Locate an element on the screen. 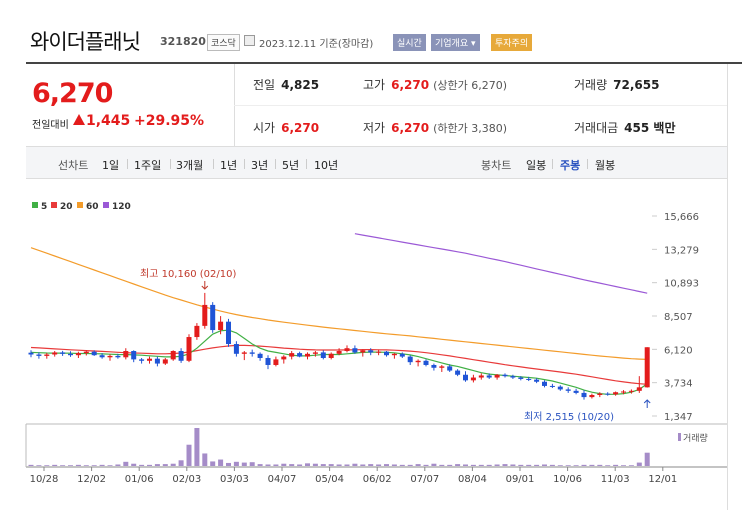 This screenshot has height=510, width=742. tab-1w: 1주일 is located at coordinates (148, 165).